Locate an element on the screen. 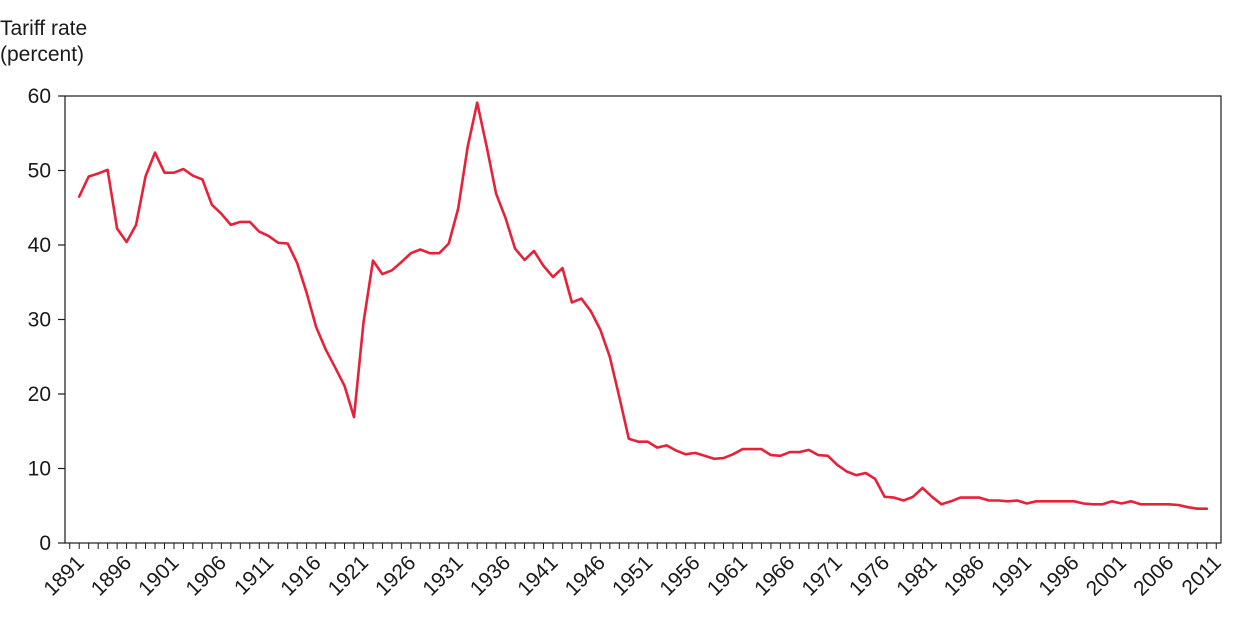 The image size is (1247, 635). y-axis-label: Tariff rate (percent) is located at coordinates (43, 42).